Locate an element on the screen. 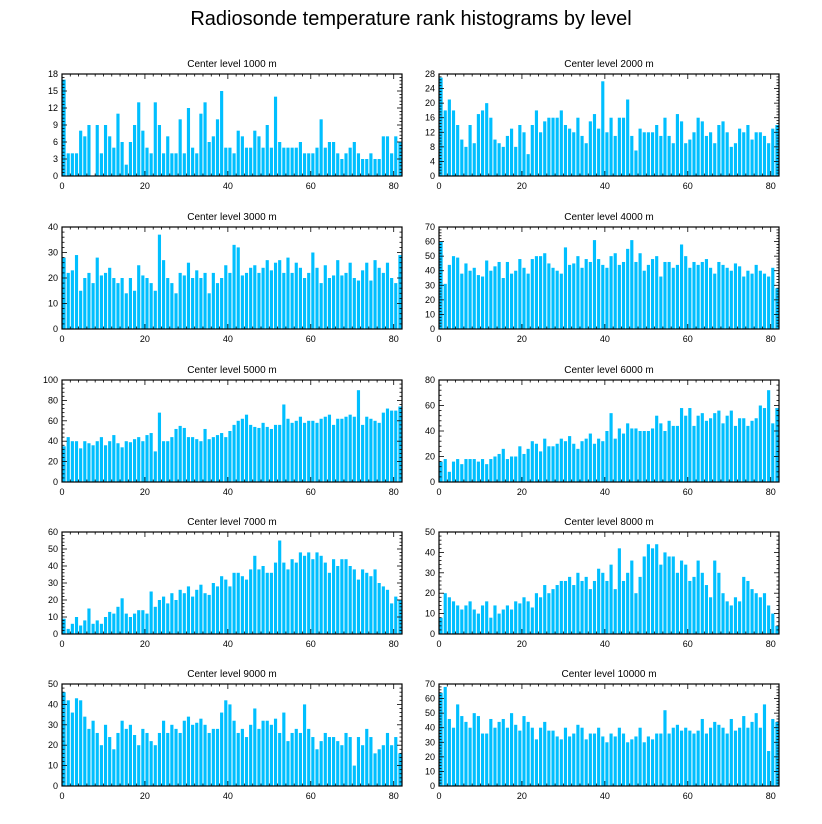 The height and width of the screenshot is (824, 822). panel-title: Center level 1000 m is located at coordinates (232, 64).